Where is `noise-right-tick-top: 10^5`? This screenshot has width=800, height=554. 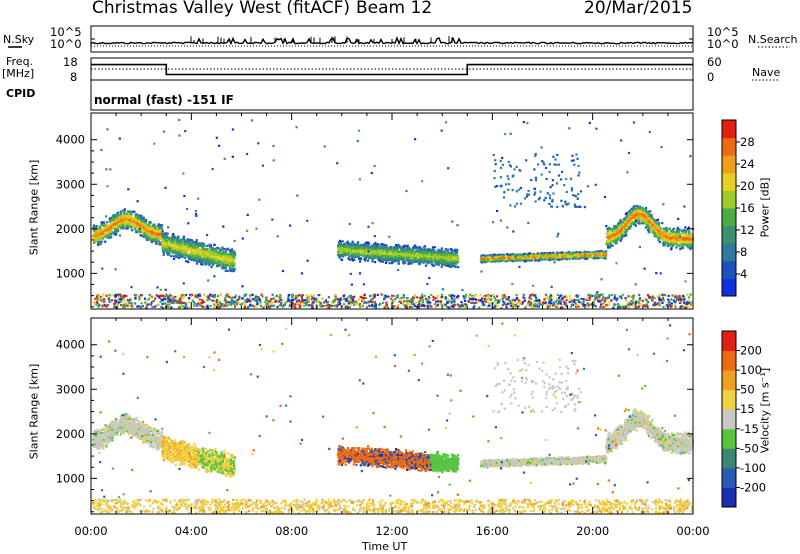
noise-right-tick-top: 10^5 is located at coordinates (723, 32).